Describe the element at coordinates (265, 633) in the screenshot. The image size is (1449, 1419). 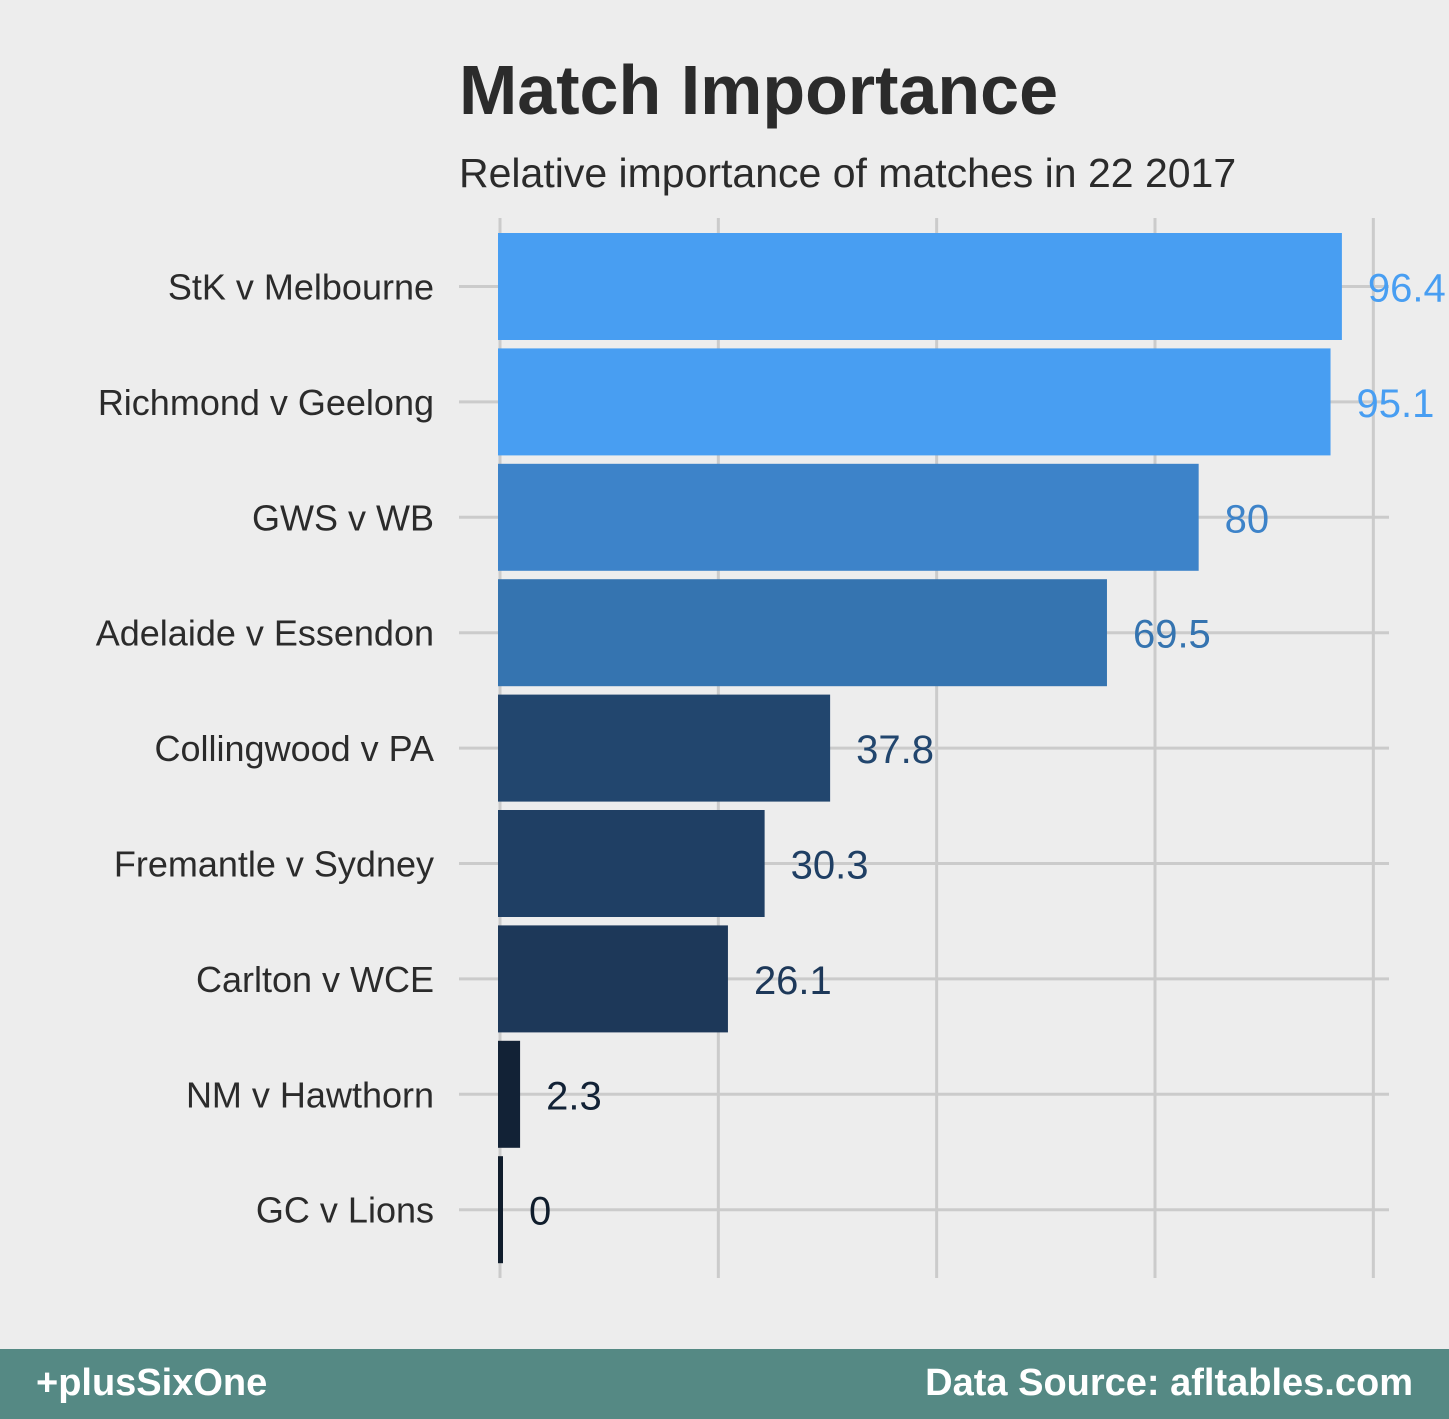
I see `category-label-3: Adelaide v Essendon` at that location.